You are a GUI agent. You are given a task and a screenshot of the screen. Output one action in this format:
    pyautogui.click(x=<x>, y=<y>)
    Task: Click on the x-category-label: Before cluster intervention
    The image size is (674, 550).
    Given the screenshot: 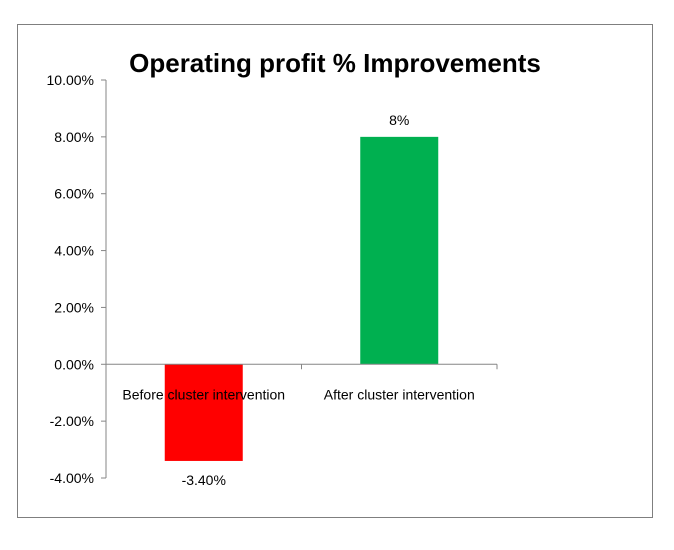 What is the action you would take?
    pyautogui.click(x=203, y=394)
    